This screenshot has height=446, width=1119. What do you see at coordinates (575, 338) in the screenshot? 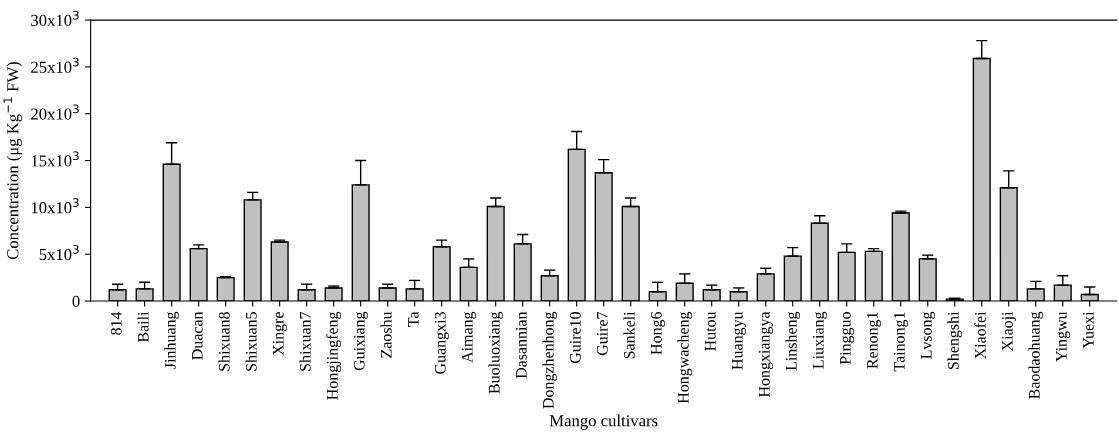
I see `x-tick-label: Guire10` at bounding box center [575, 338].